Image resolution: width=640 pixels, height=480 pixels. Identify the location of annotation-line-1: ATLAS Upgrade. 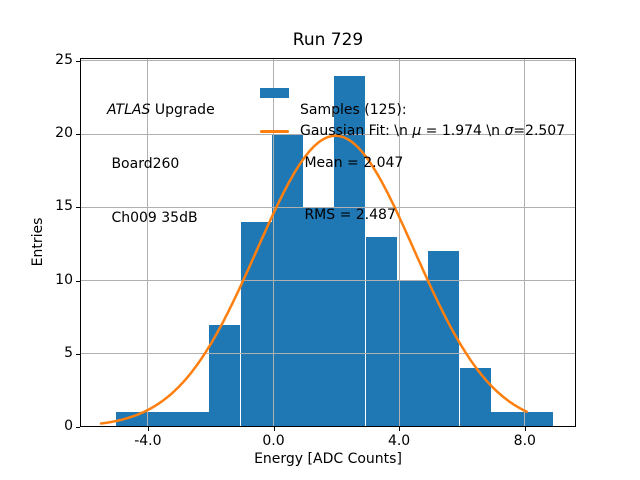
(161, 110).